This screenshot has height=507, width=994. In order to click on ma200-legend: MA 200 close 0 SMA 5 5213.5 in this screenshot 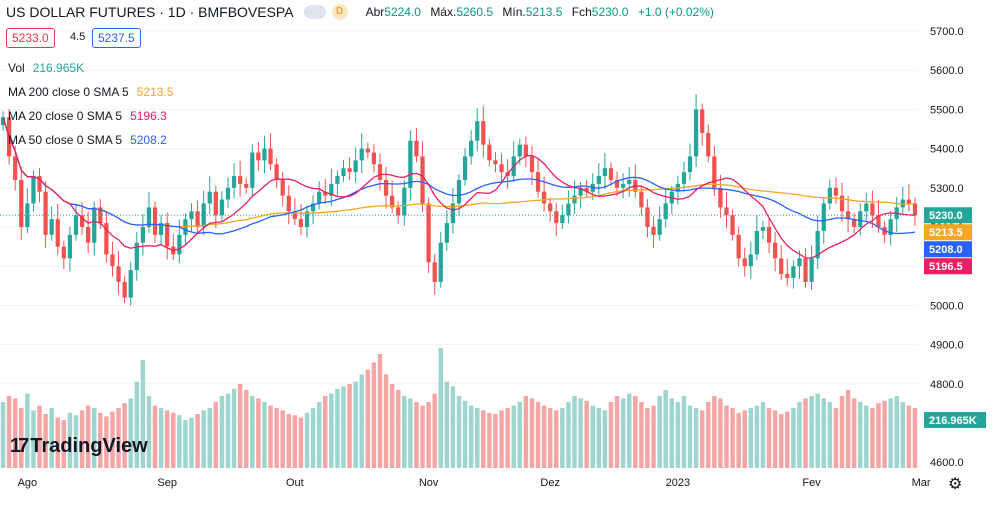, I will do `click(90, 92)`.